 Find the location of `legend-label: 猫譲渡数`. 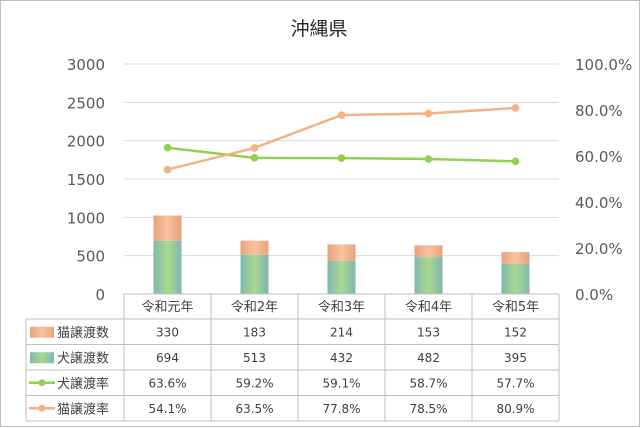

legend-label: 猫譲渡数 is located at coordinates (83, 333).